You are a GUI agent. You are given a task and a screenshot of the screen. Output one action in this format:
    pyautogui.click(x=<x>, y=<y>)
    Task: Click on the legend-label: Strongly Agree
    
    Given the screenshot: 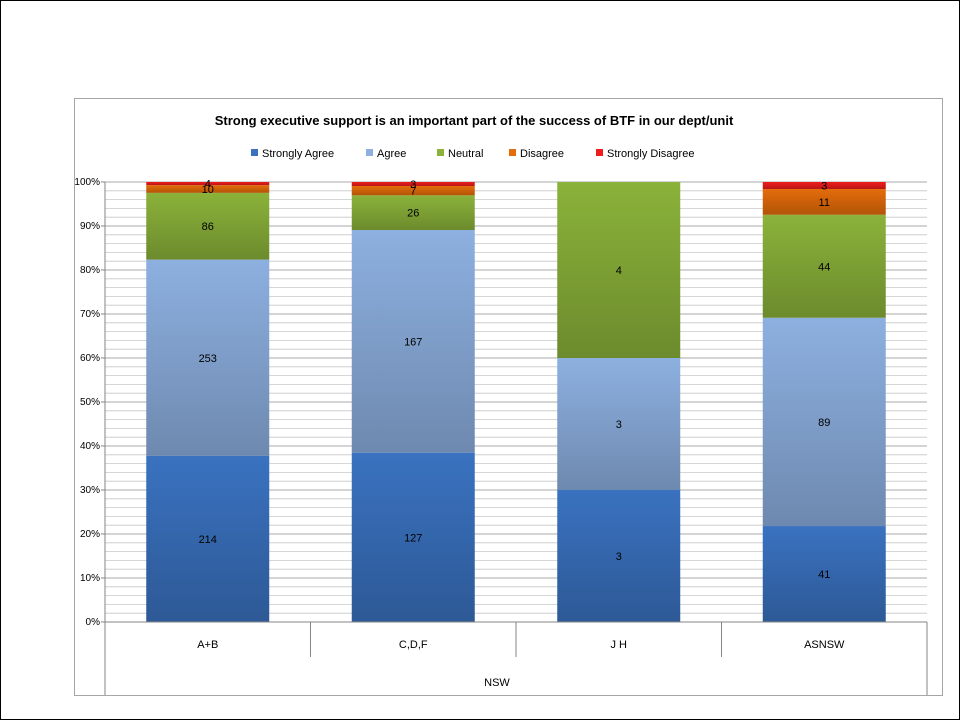 What is the action you would take?
    pyautogui.click(x=298, y=154)
    